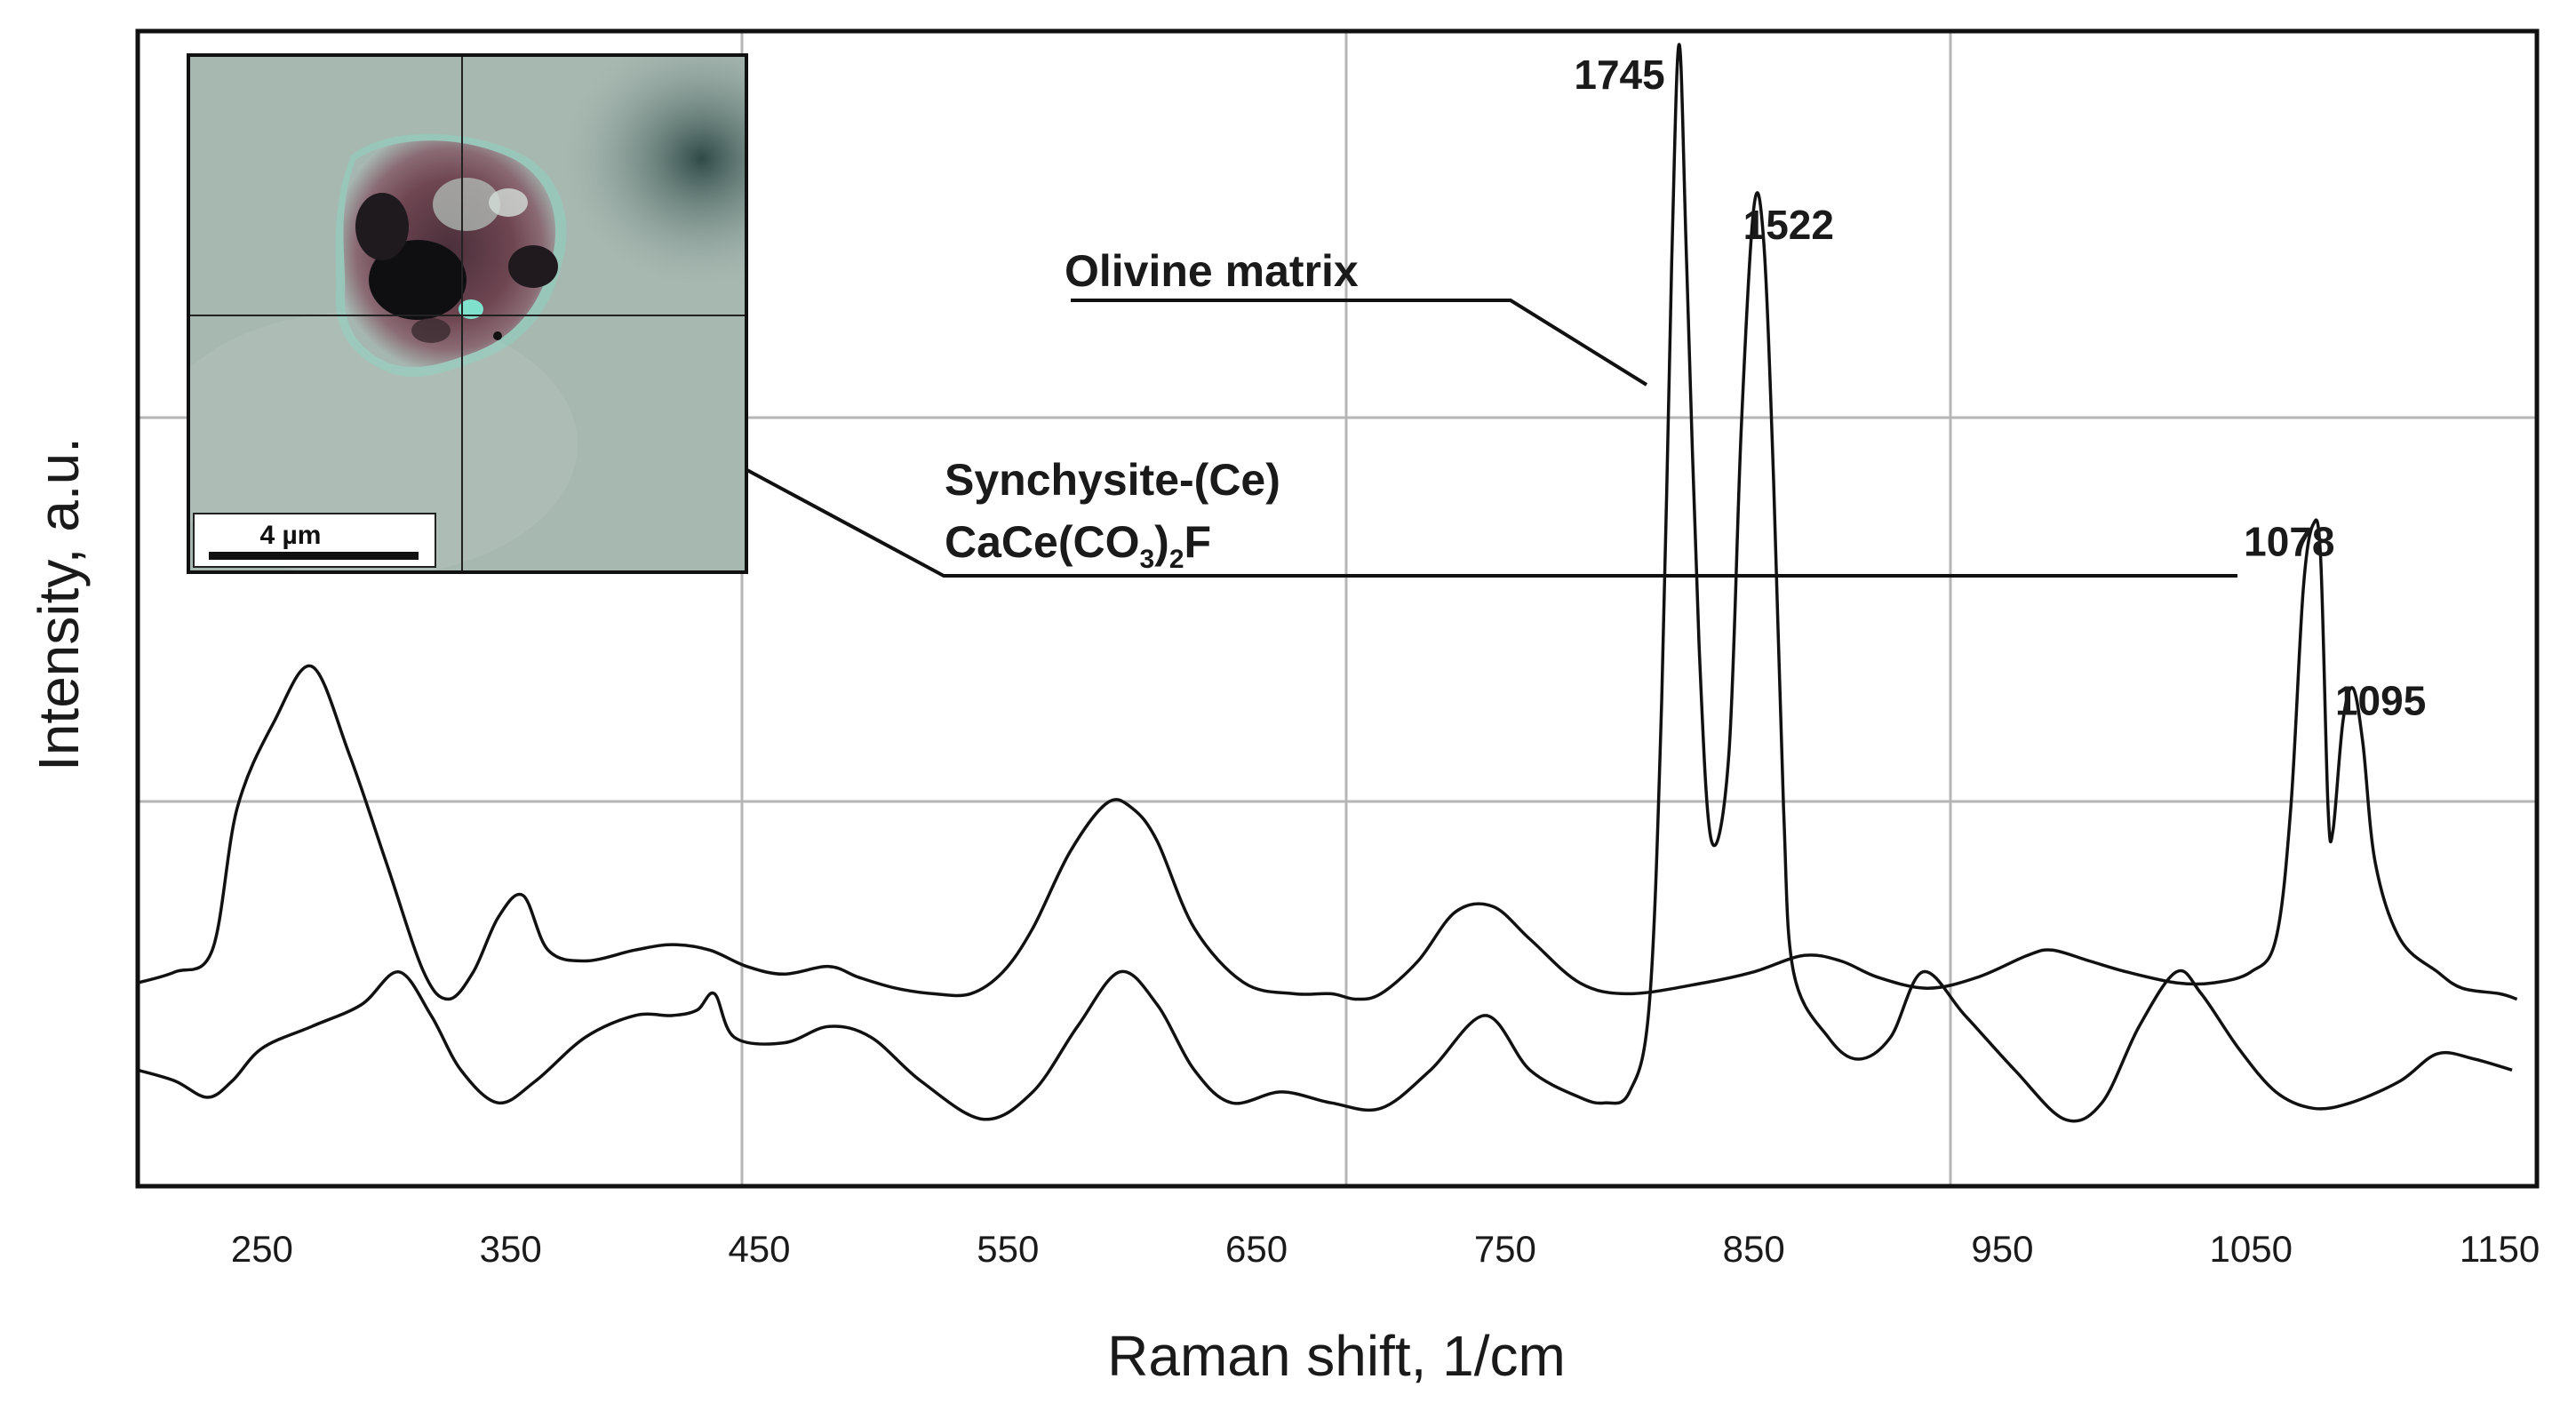 This screenshot has height=1403, width=2576. I want to click on x-tick-label: 350, so click(511, 1249).